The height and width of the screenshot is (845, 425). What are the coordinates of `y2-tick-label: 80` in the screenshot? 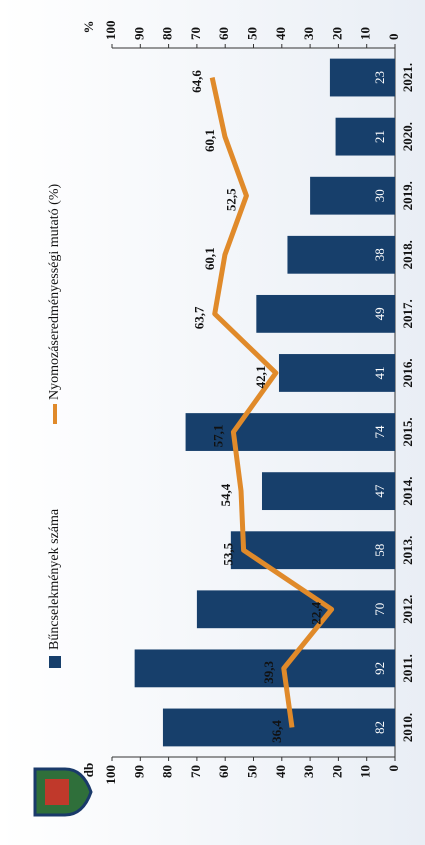 It's located at (167, 33).